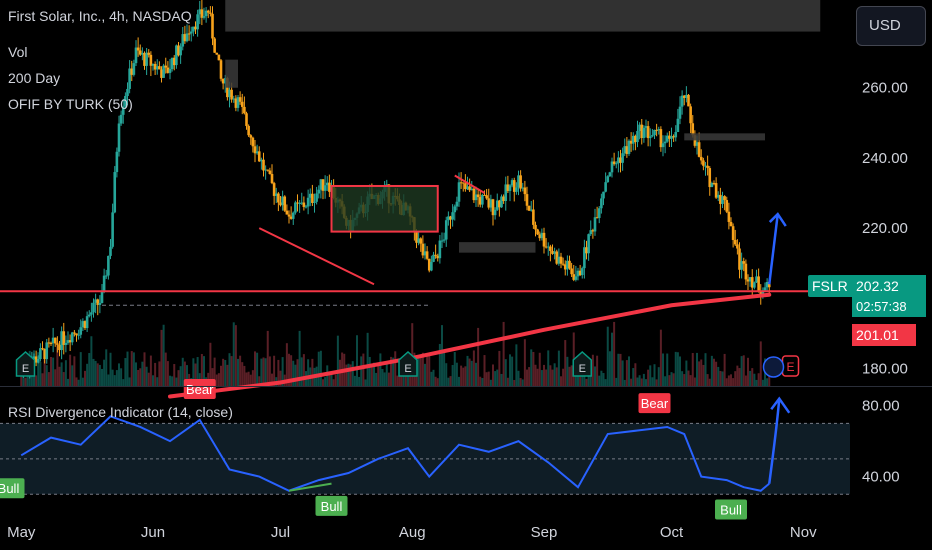  I want to click on ma-200-line, so click(470, 345).